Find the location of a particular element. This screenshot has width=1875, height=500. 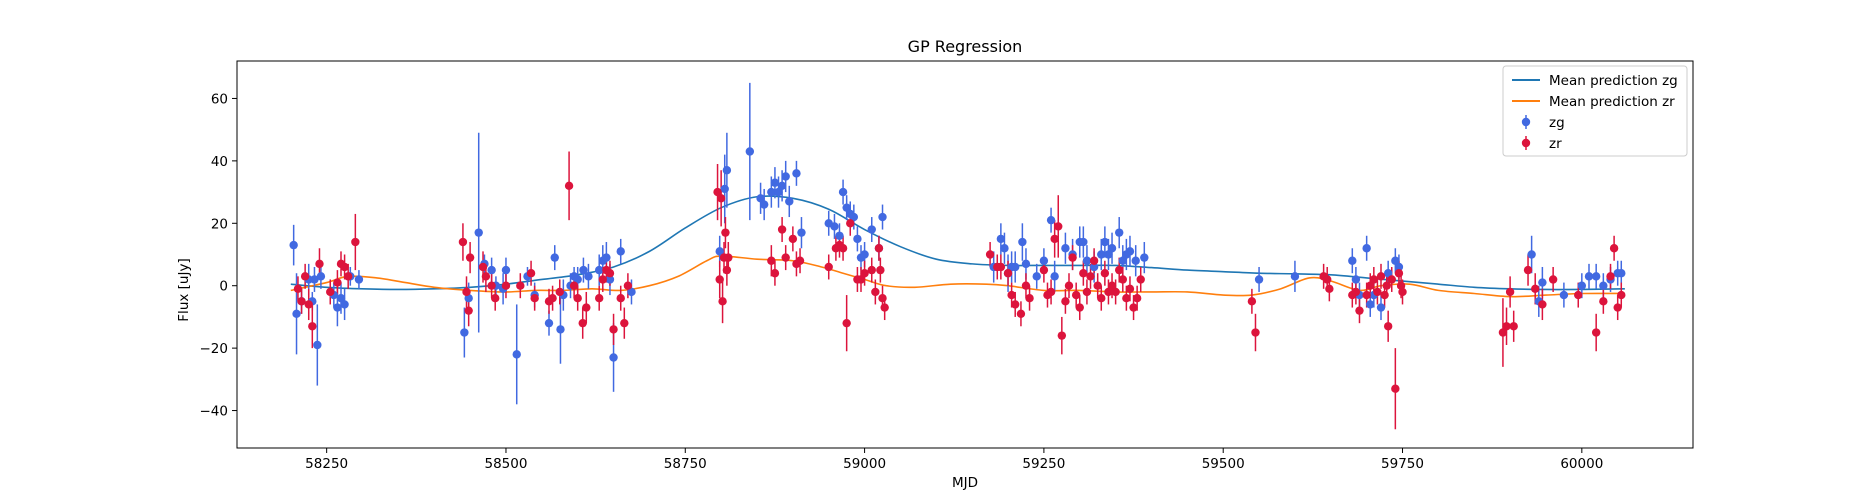

x-axis-ticks: 58250 58500 58750 59000 59250 59500 59750 60000 is located at coordinates (954, 460).